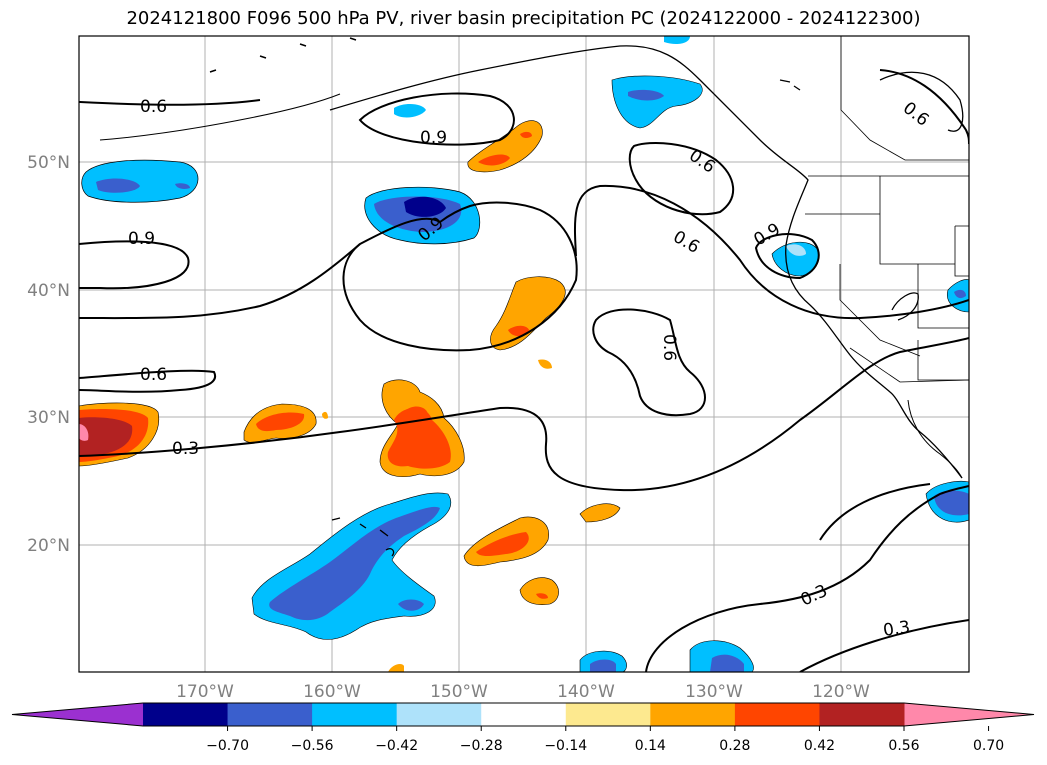 The height and width of the screenshot is (765, 1047). What do you see at coordinates (586, 692) in the screenshot?
I see `lon-label: 140°W` at bounding box center [586, 692].